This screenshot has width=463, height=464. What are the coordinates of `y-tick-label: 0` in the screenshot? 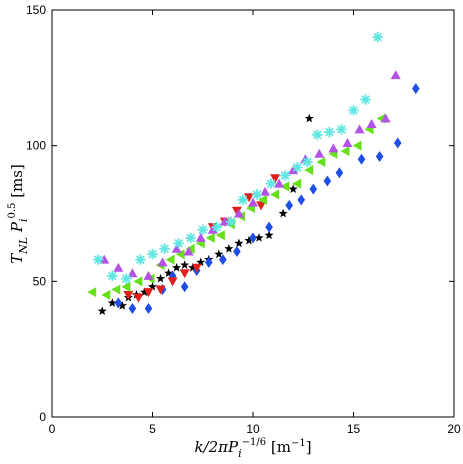 It's located at (42, 417).